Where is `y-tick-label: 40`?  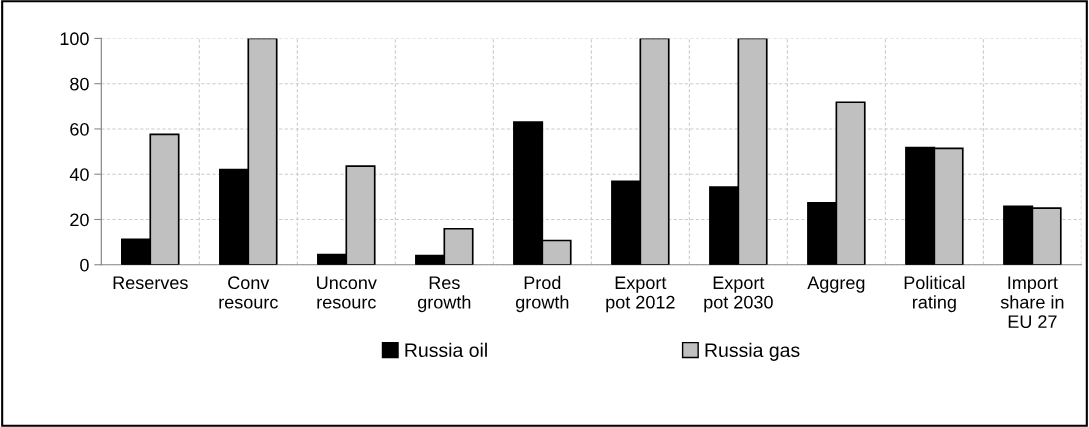
y-tick-label: 40 is located at coordinates (79, 174).